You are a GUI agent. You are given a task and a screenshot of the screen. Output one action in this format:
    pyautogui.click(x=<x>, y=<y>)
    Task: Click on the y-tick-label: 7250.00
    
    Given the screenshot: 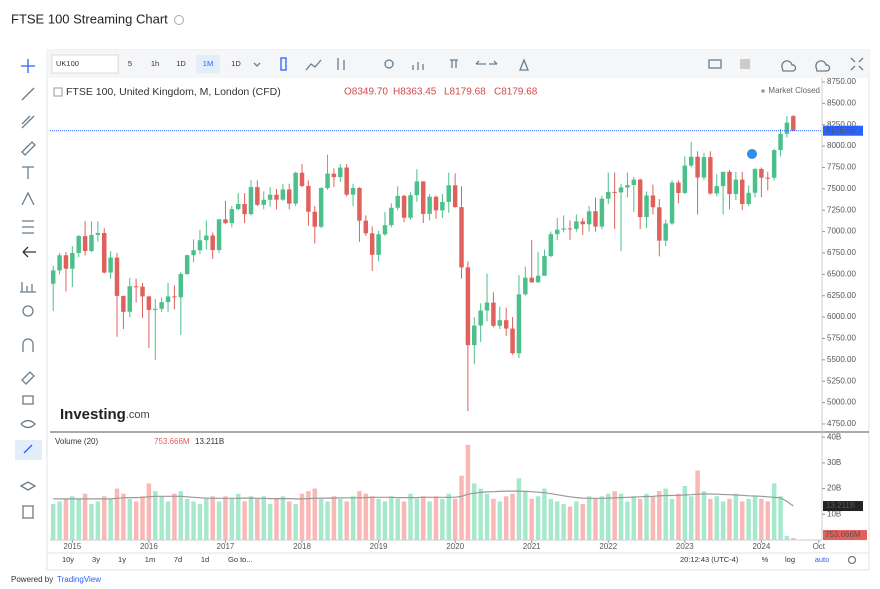 What is the action you would take?
    pyautogui.click(x=841, y=209)
    